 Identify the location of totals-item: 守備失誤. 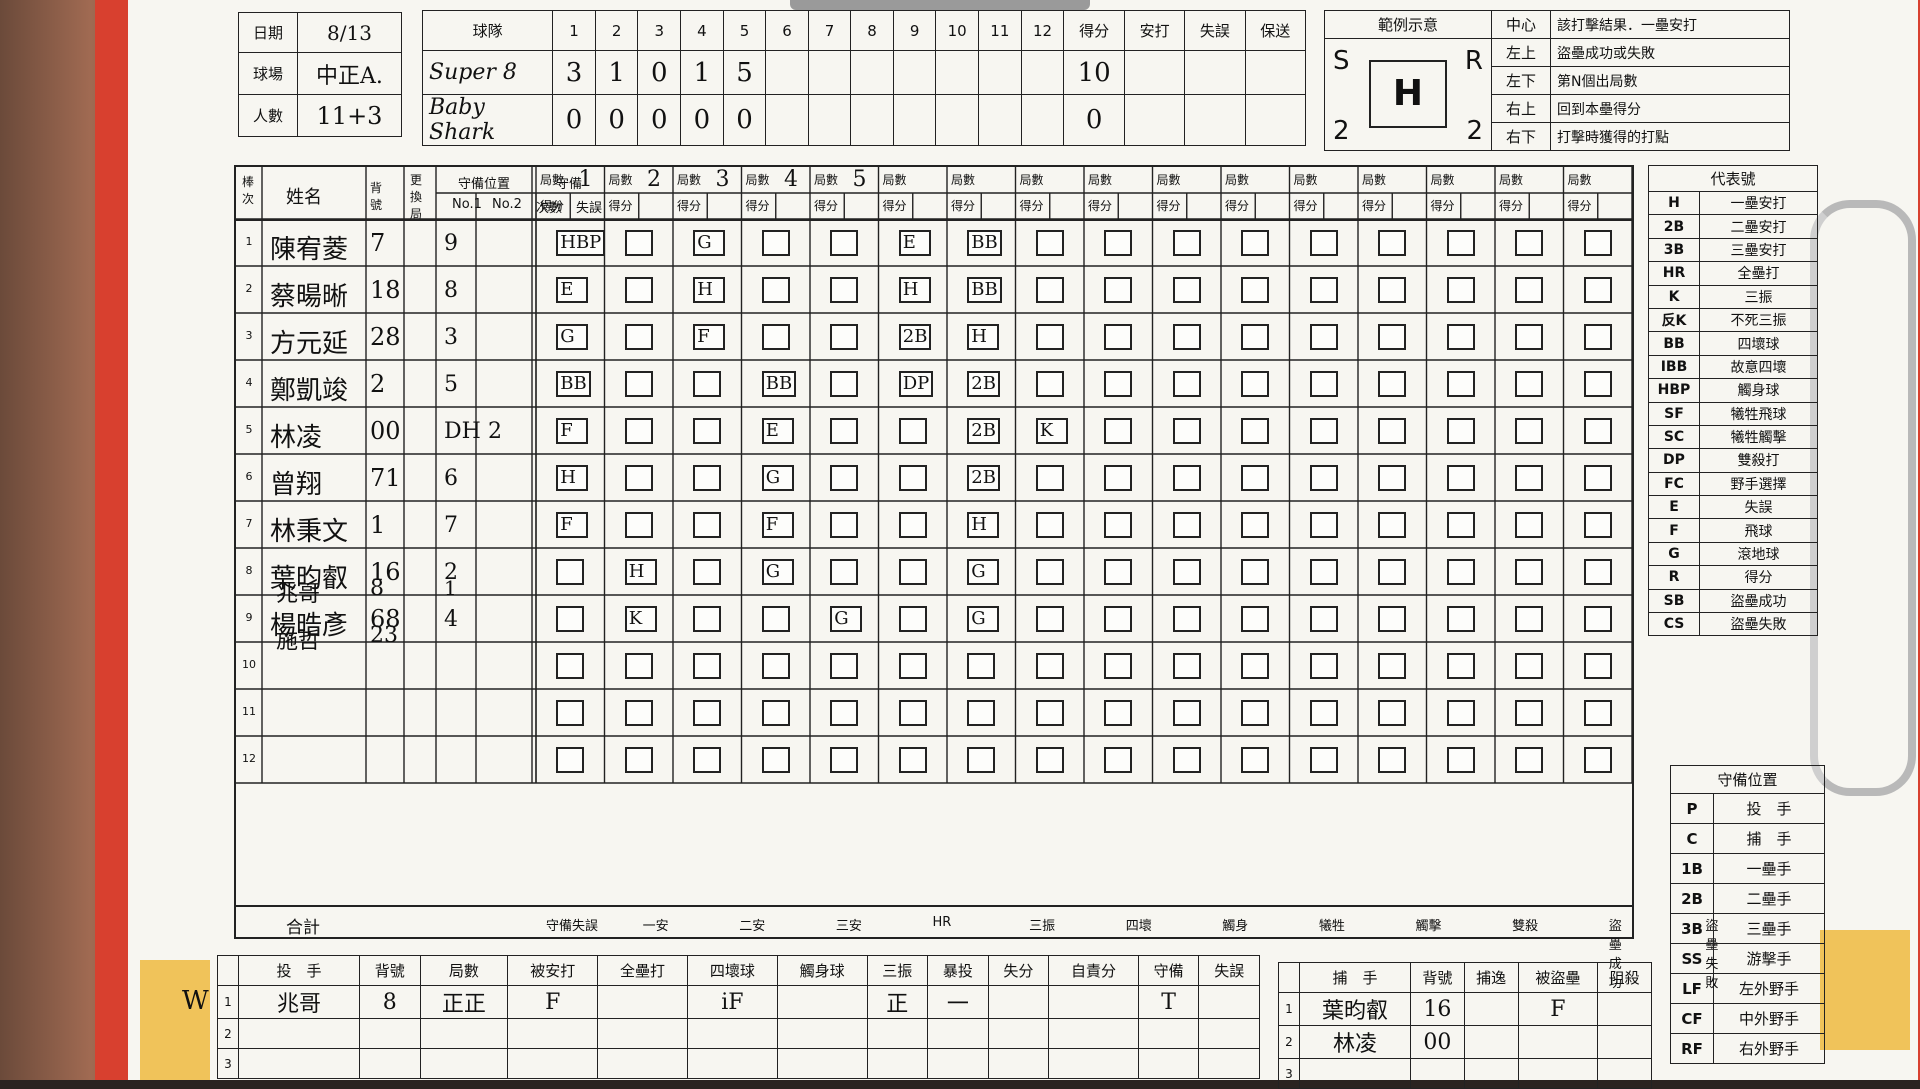
(572, 926).